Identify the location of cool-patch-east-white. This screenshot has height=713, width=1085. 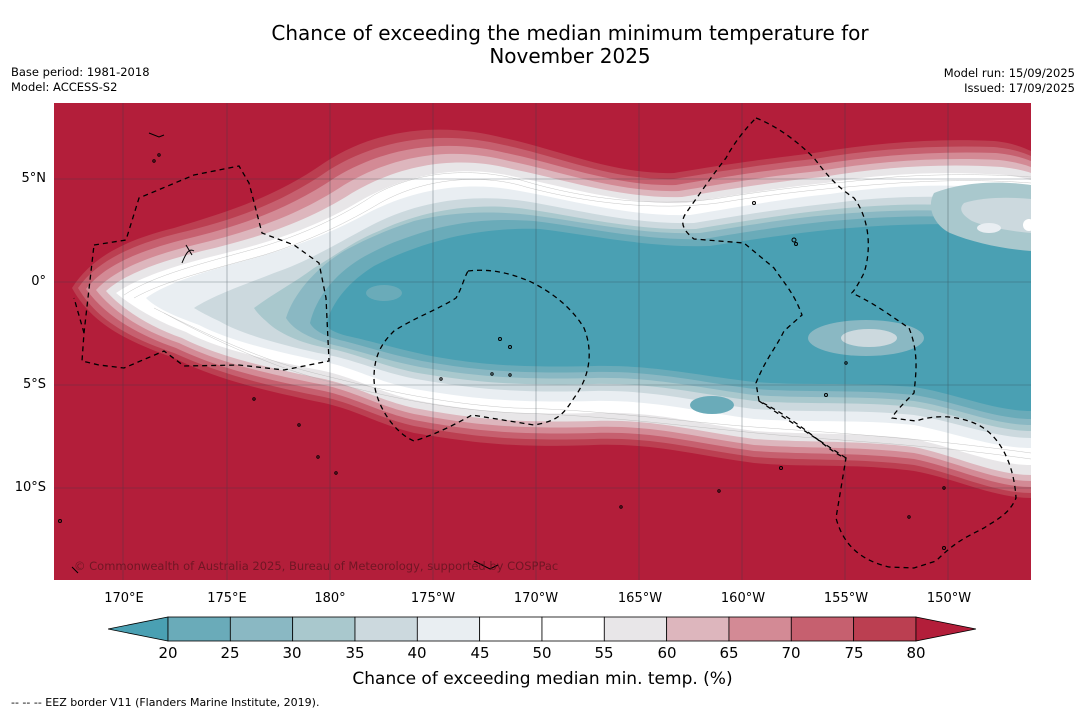
(1027, 225).